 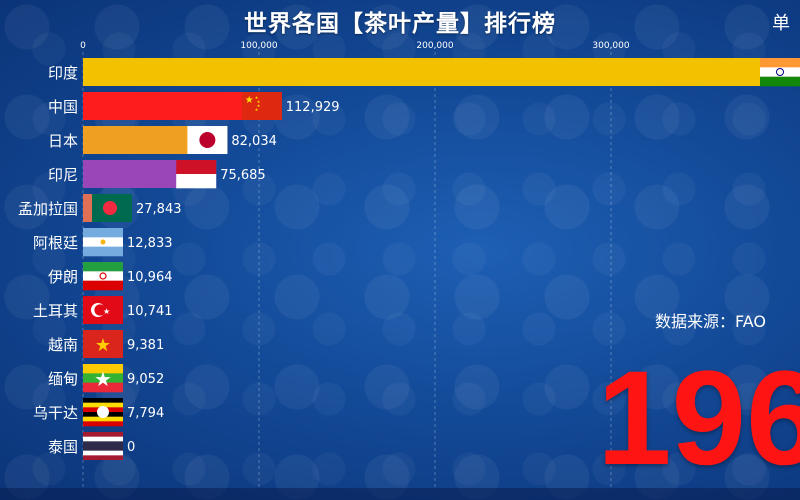 I want to click on india-flag-icon, so click(x=780, y=72).